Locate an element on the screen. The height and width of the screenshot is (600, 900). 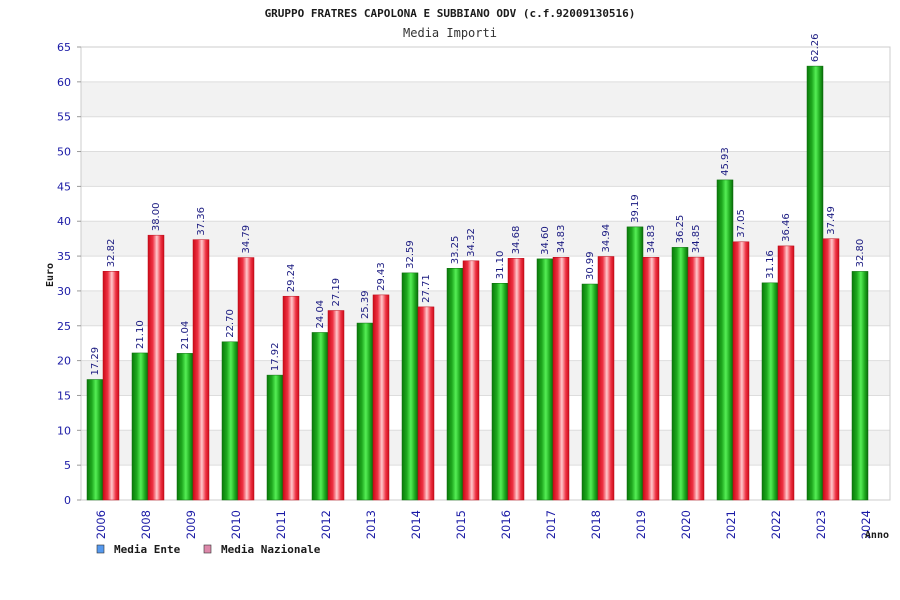
bar-media-ente-2008 is located at coordinates (140, 426).